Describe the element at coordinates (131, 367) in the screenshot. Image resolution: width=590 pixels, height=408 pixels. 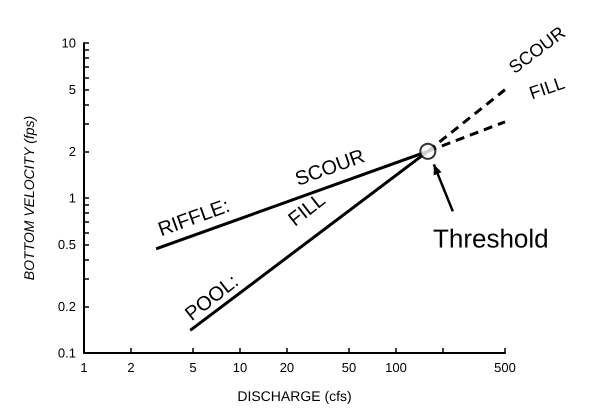
I see `x-tick-label: 2` at that location.